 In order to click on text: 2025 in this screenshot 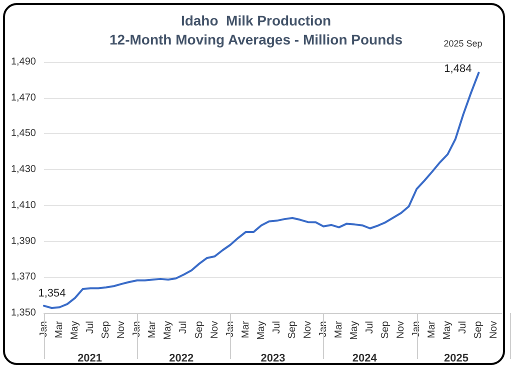, I will do `click(456, 358)`.